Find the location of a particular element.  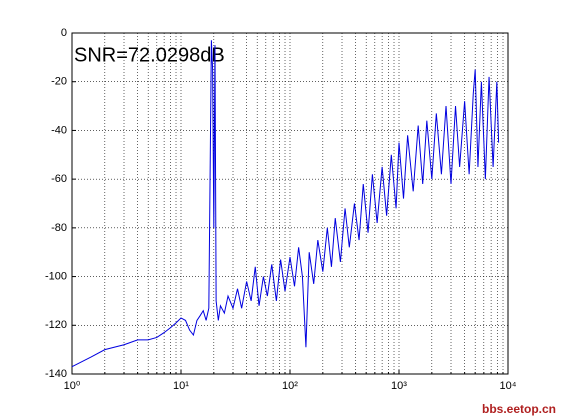

y-tick-label: -100 is located at coordinates (56, 276).